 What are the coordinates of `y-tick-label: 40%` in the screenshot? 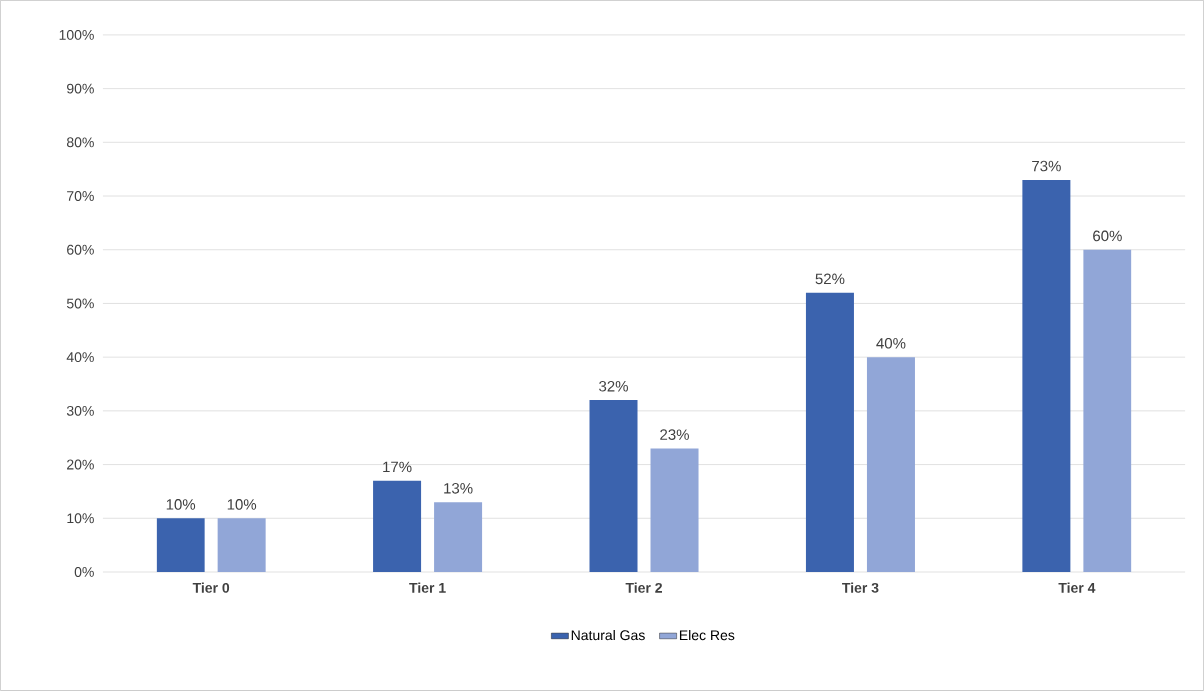 It's located at (80, 357).